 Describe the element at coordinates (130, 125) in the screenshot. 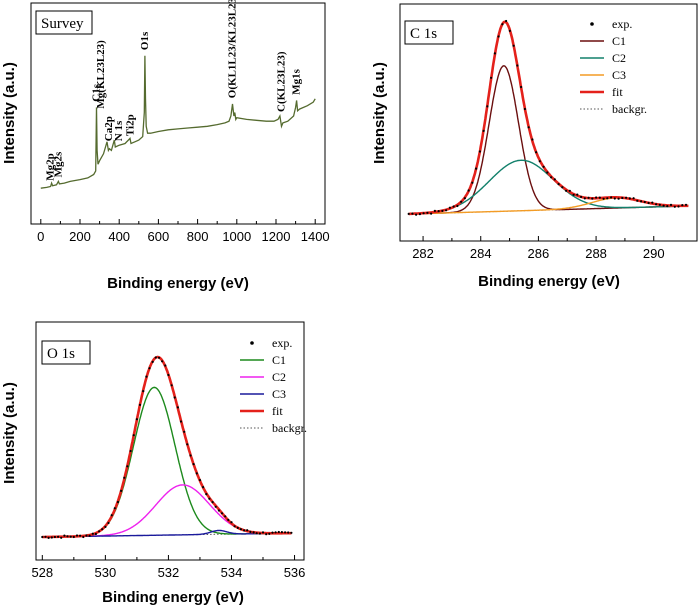

I see `survey-peak-label: Ti2p` at that location.